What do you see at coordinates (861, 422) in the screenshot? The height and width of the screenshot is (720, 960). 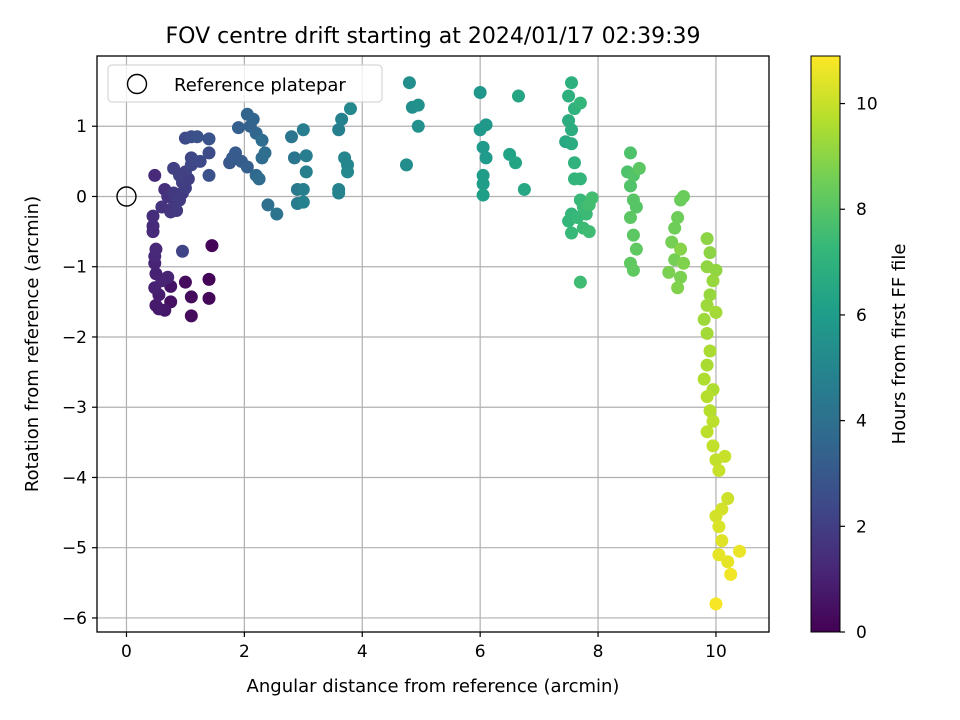 I see `colorbar-tick-label: 4` at bounding box center [861, 422].